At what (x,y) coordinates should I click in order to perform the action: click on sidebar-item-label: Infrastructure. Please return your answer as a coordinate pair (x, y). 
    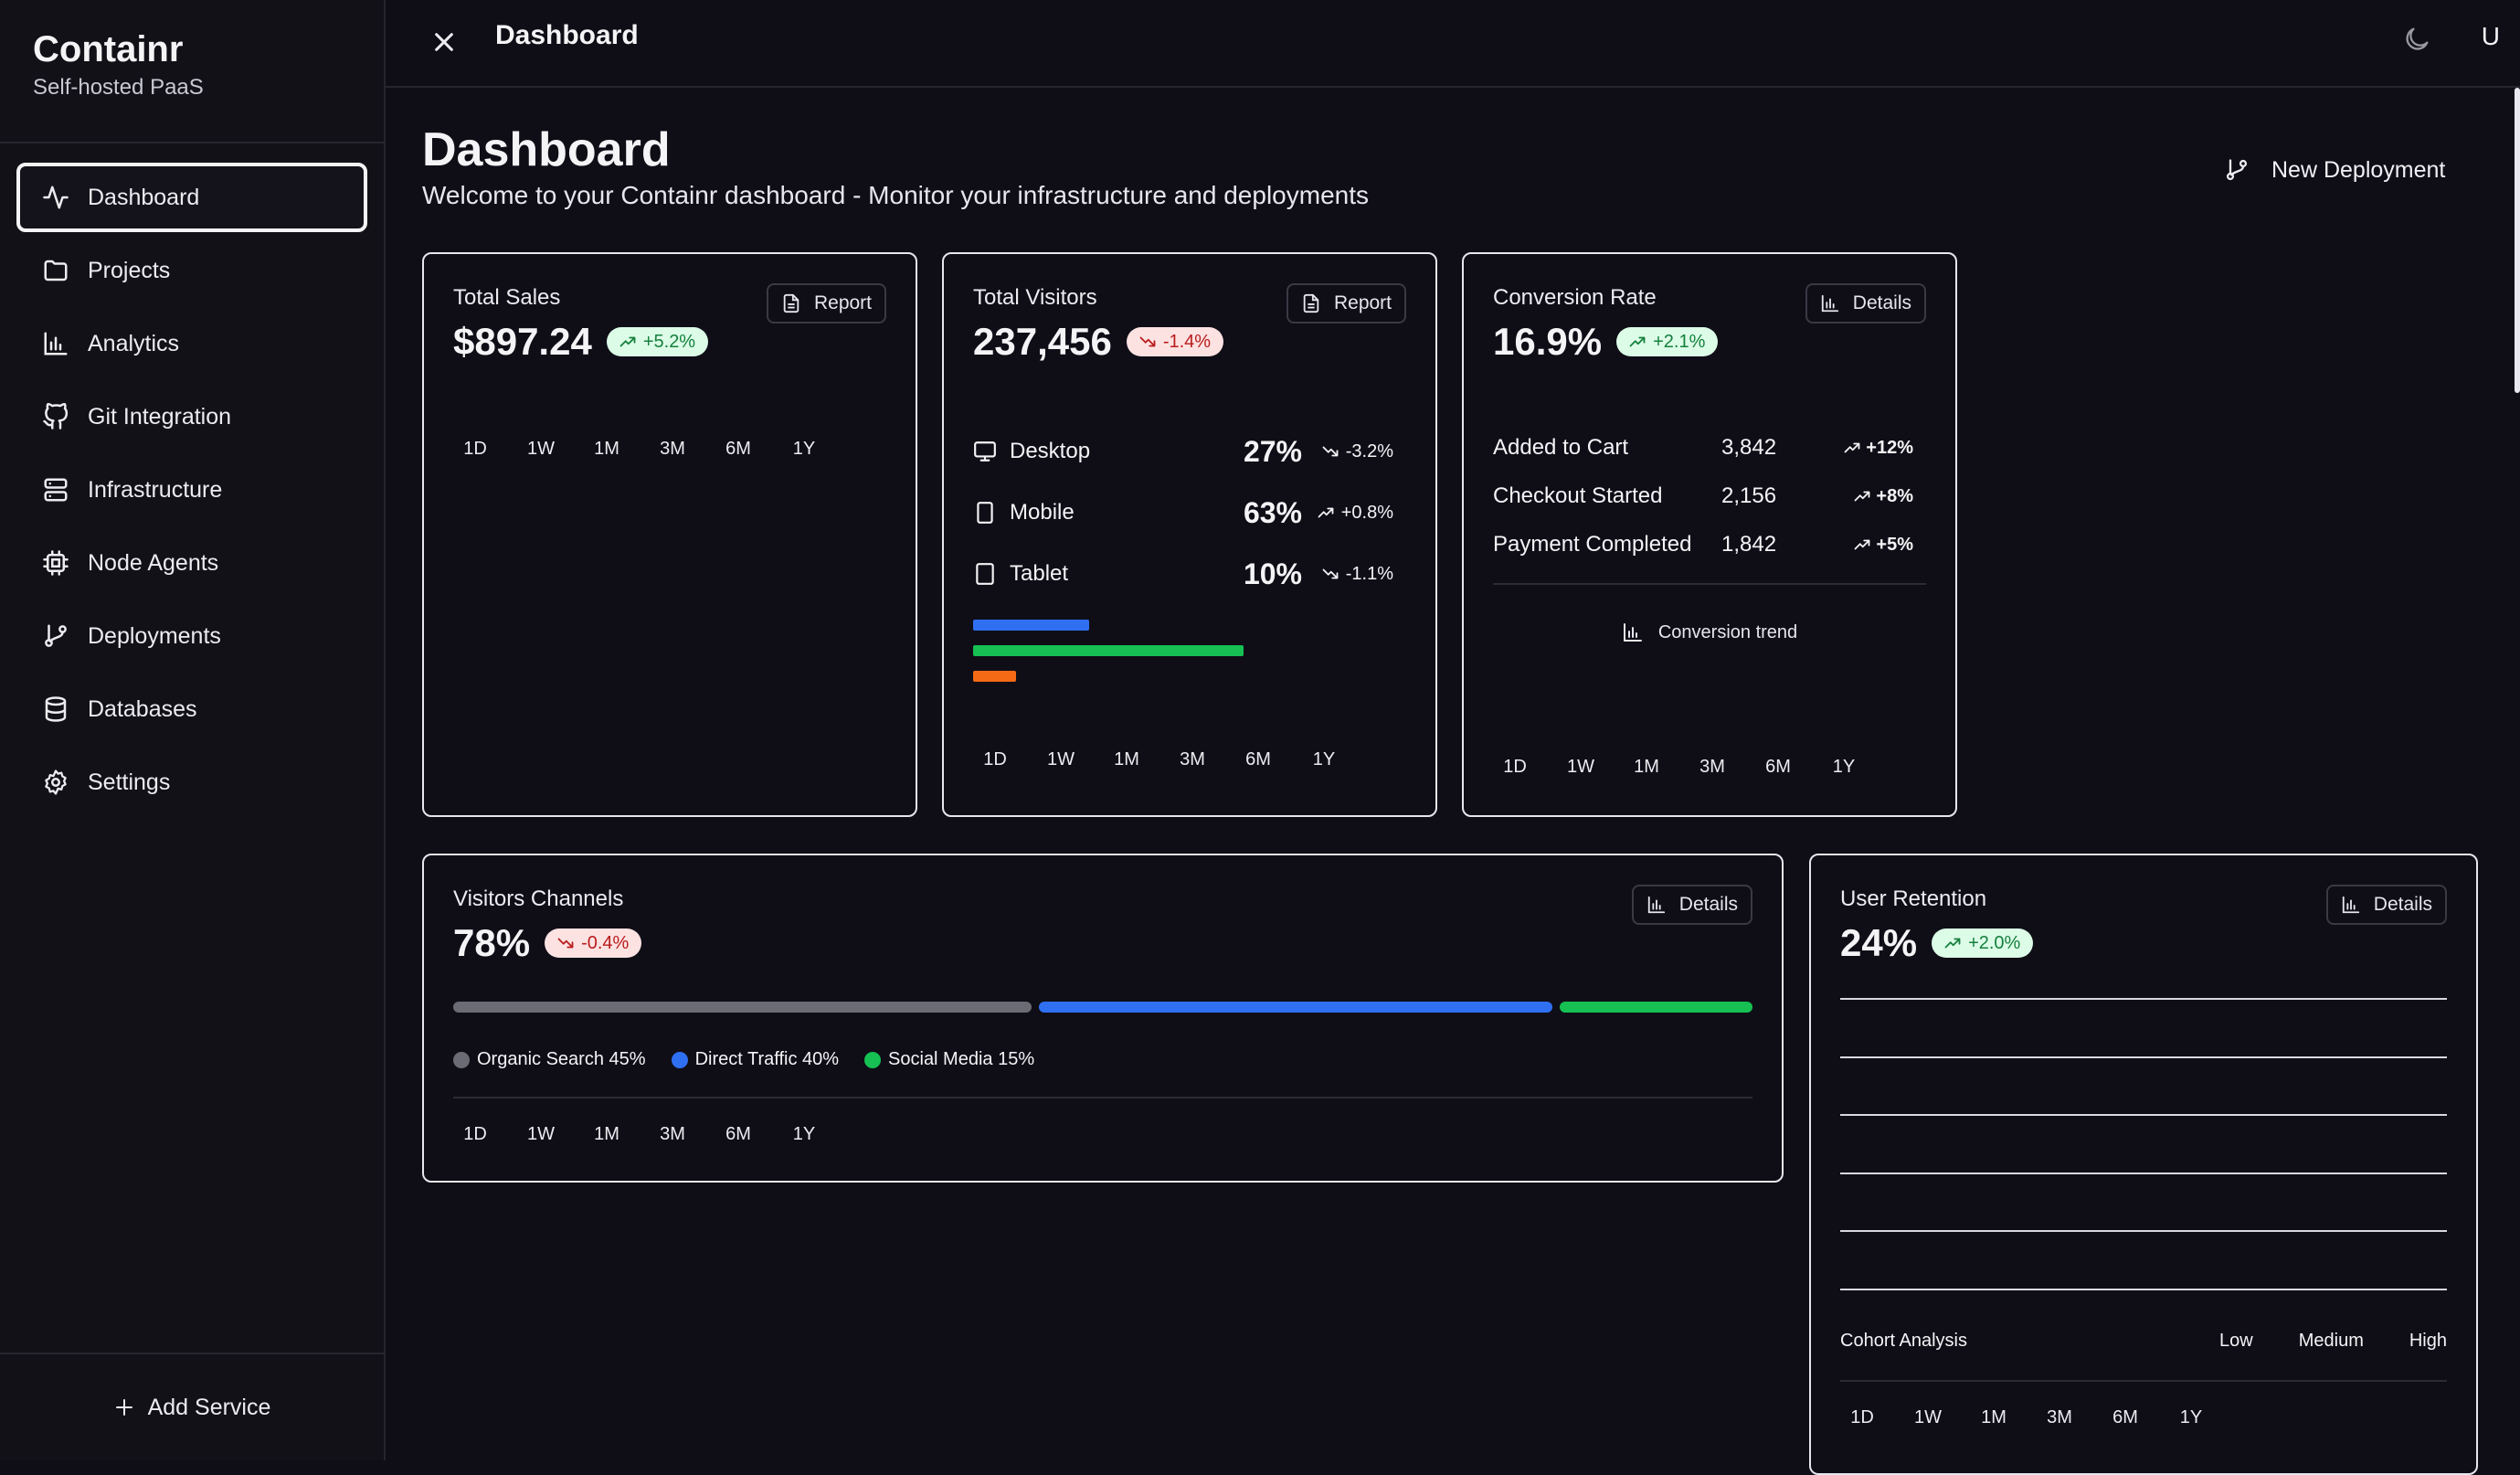
    Looking at the image, I should click on (155, 490).